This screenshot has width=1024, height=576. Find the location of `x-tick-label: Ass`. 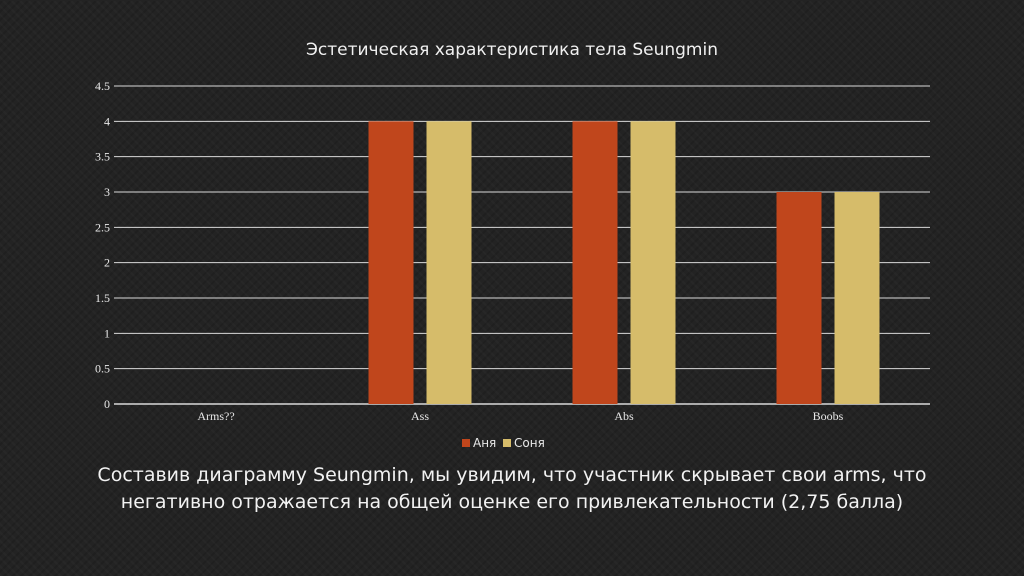

x-tick-label: Ass is located at coordinates (420, 416).